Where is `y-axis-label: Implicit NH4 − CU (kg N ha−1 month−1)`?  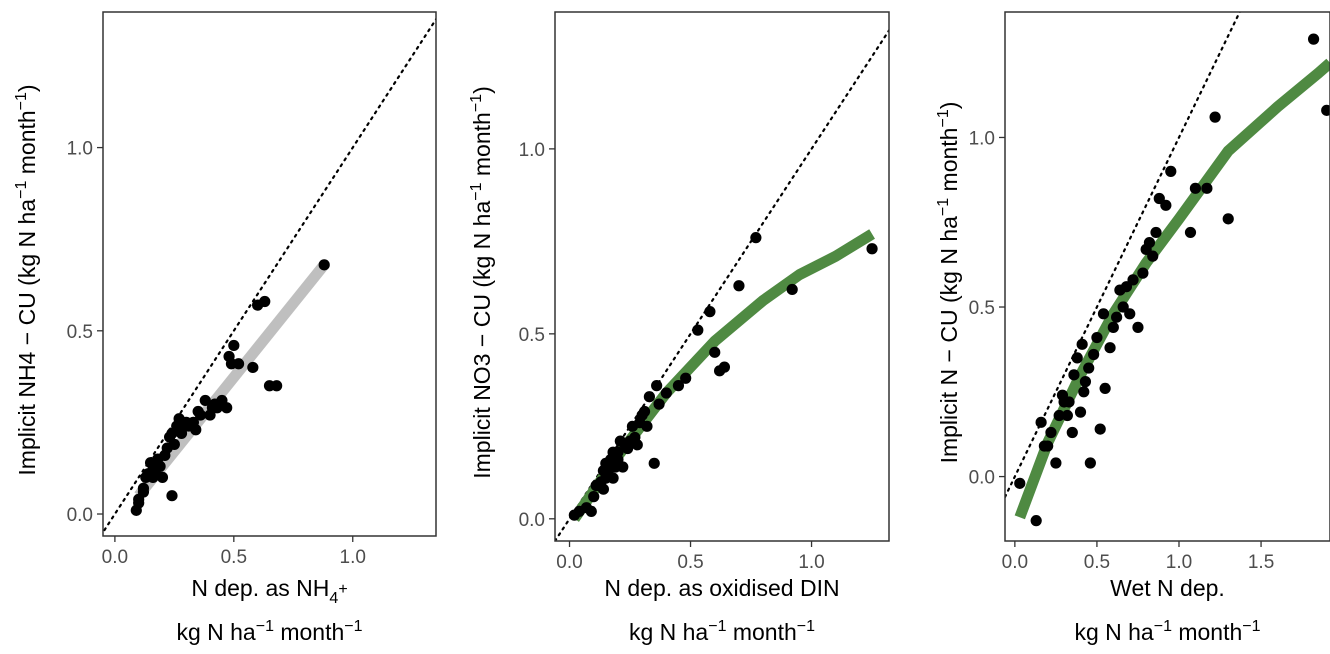 y-axis-label: Implicit NH4 − CU (kg N ha−1 month−1) is located at coordinates (26, 279).